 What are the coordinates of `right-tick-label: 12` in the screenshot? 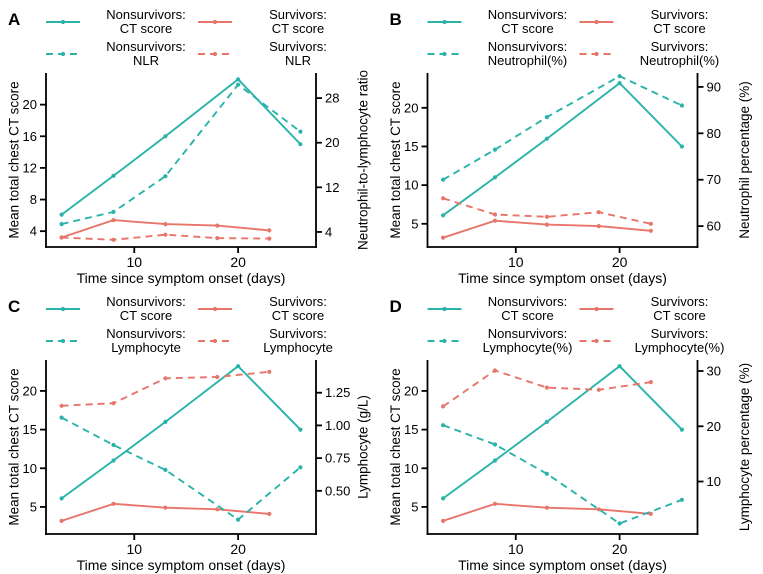 It's located at (332, 187).